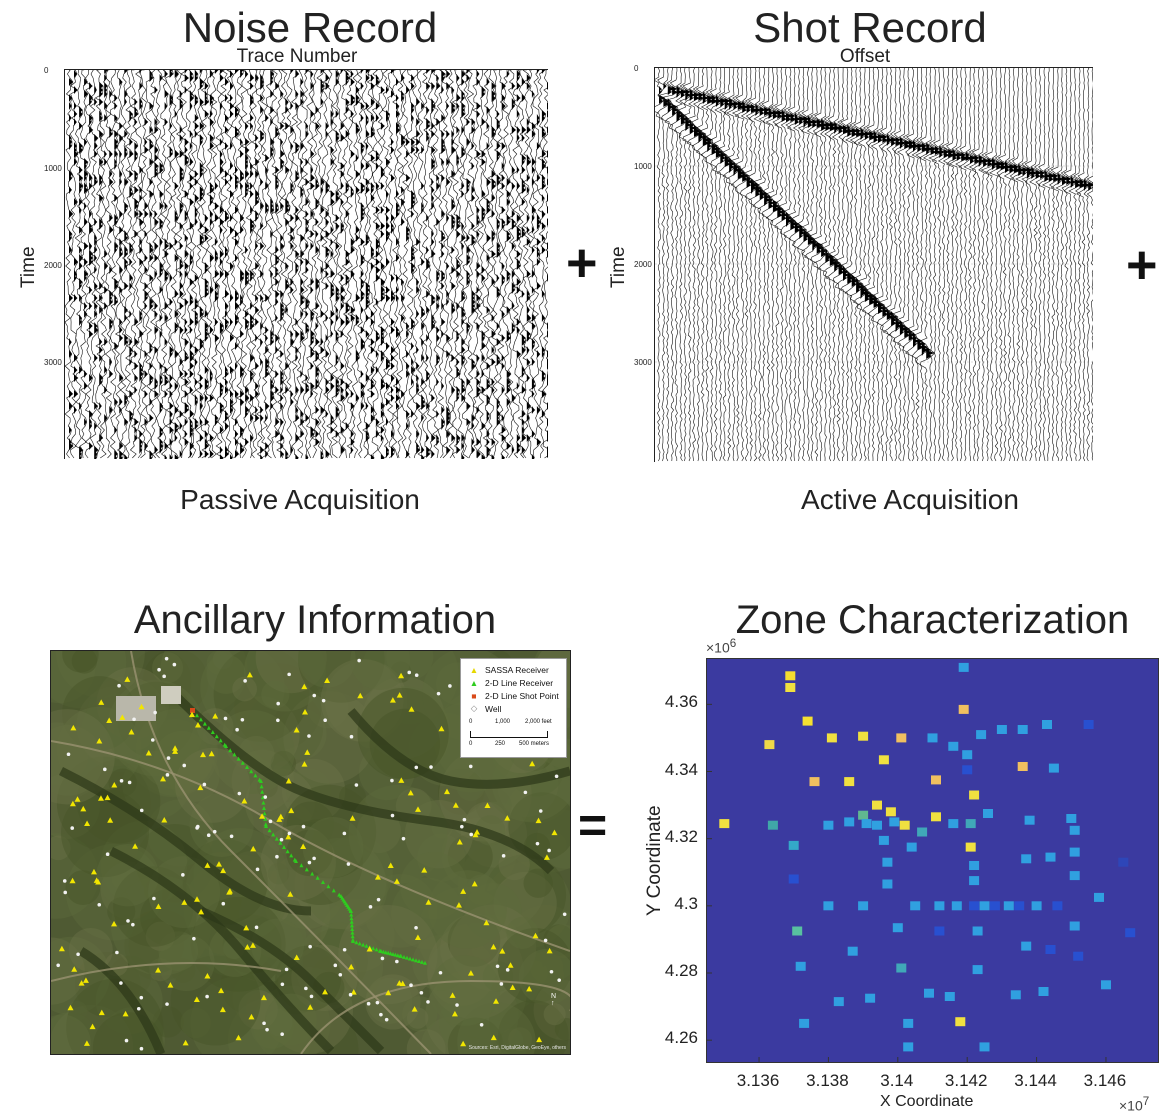 The width and height of the screenshot is (1173, 1114). Describe the element at coordinates (643, 362) in the screenshot. I see `shot-ytick-3000: 3000` at that location.